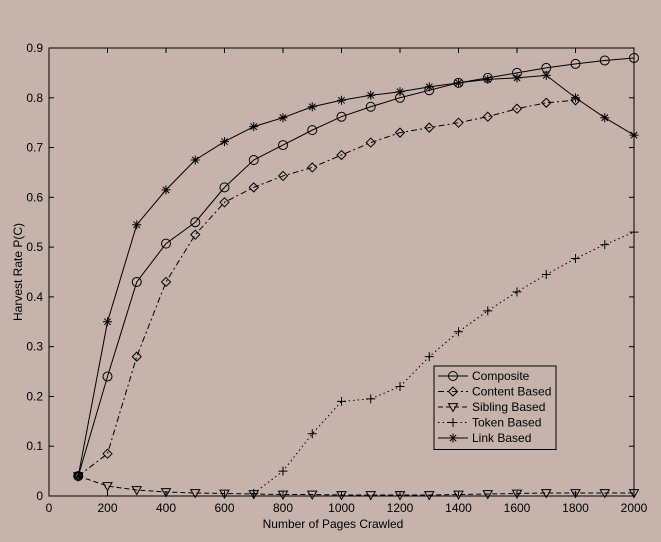  Describe the element at coordinates (34, 297) in the screenshot. I see `y-tick-label: 0.4` at that location.